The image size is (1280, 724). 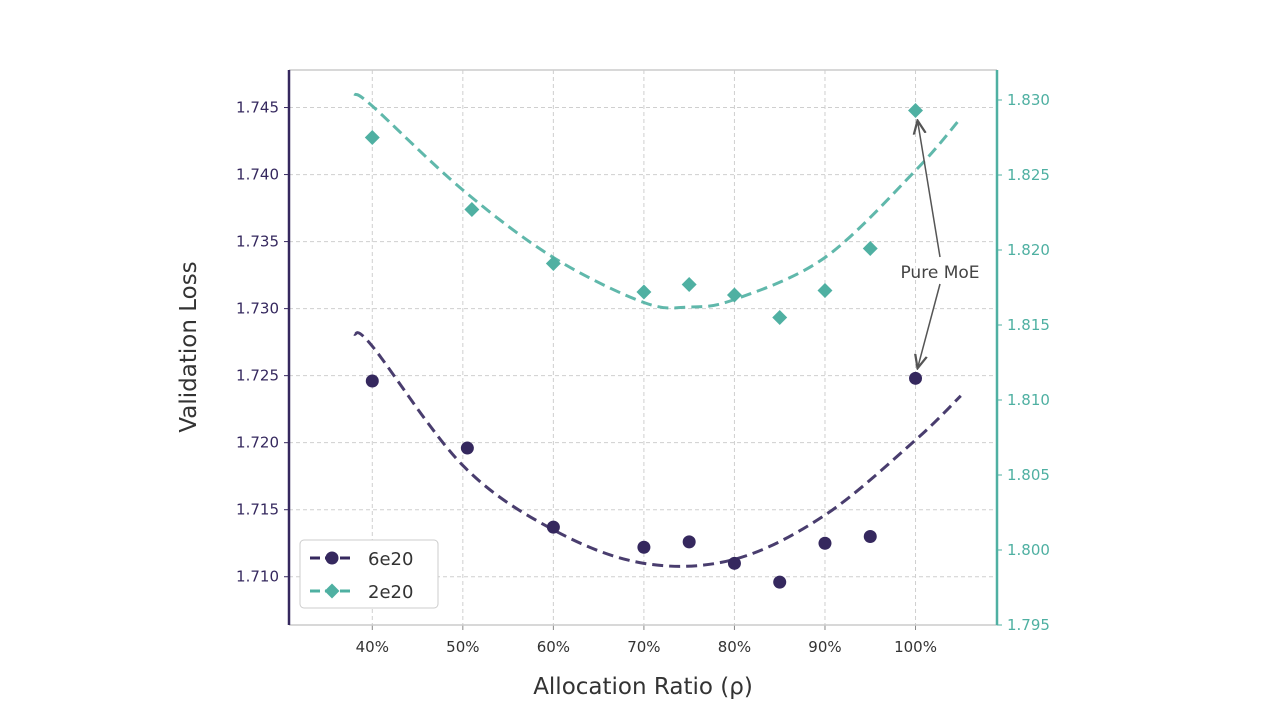 I want to click on annotation: Pure MoE, so click(x=940, y=245).